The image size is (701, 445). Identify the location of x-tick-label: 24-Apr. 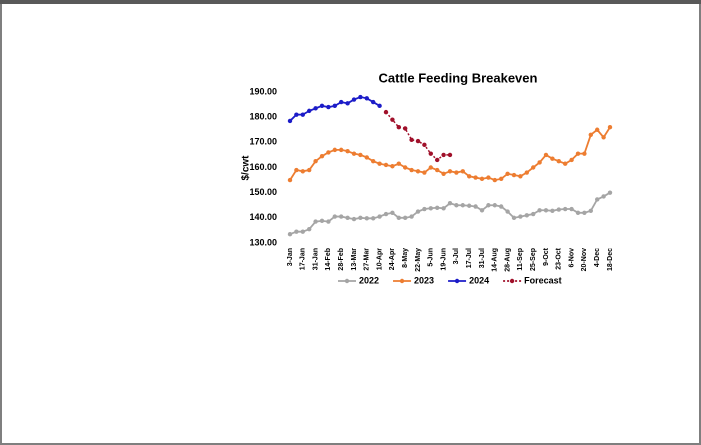
(392, 259).